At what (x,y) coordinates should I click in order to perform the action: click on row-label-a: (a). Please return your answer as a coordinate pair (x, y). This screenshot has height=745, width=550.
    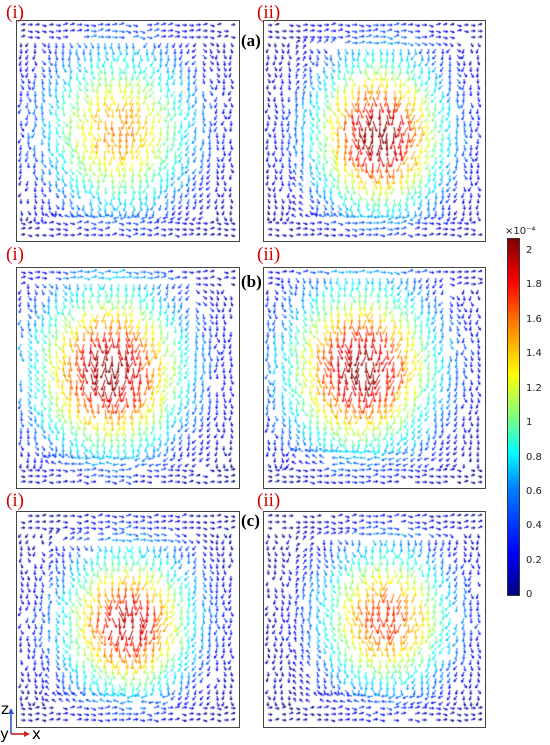
    Looking at the image, I should click on (251, 40).